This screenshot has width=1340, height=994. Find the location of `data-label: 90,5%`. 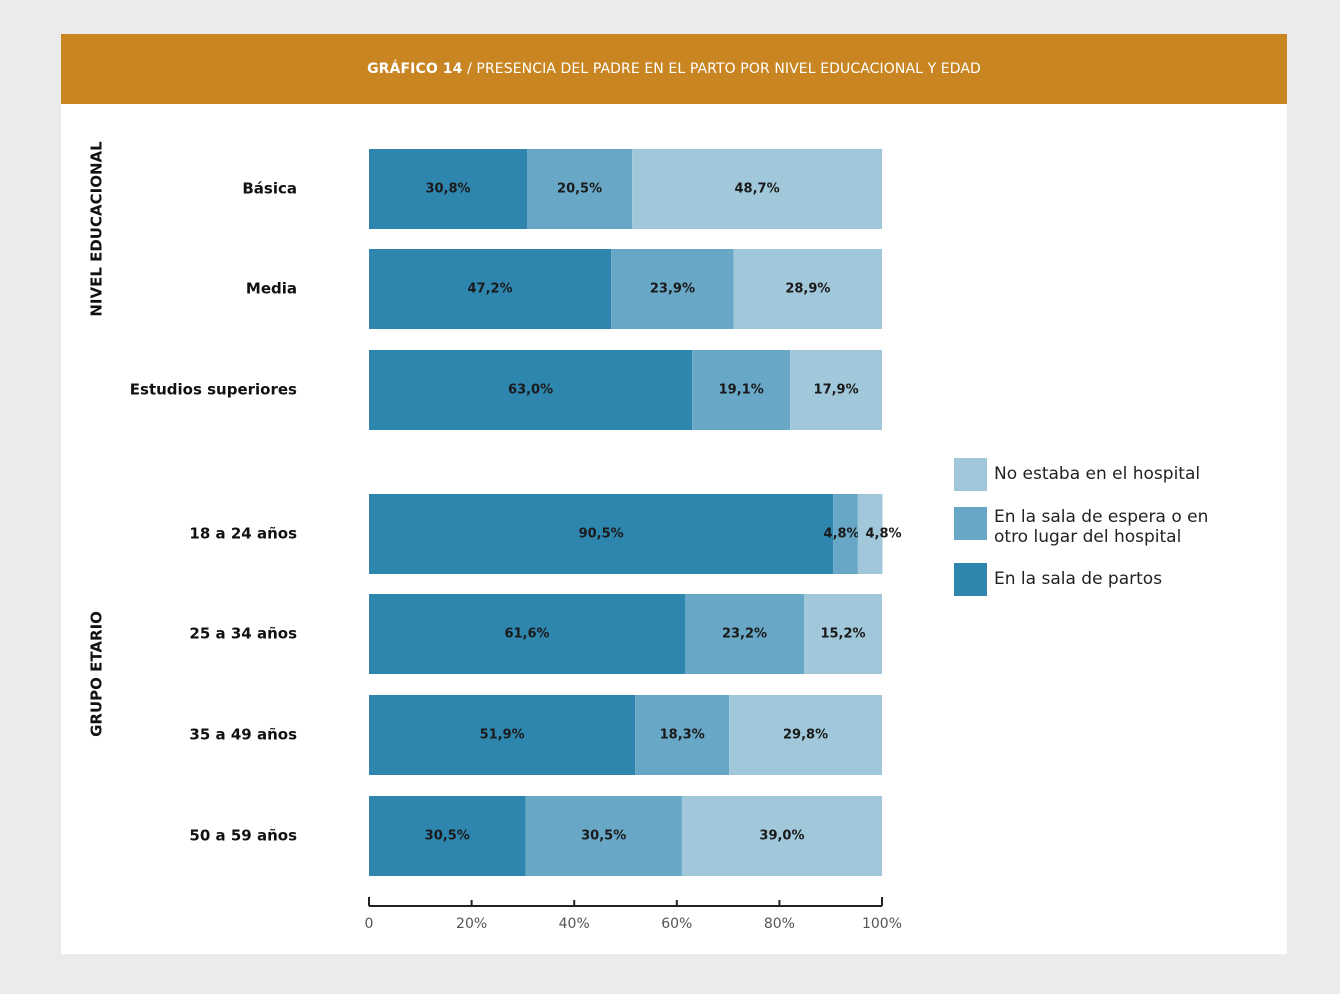

data-label: 90,5% is located at coordinates (601, 534).